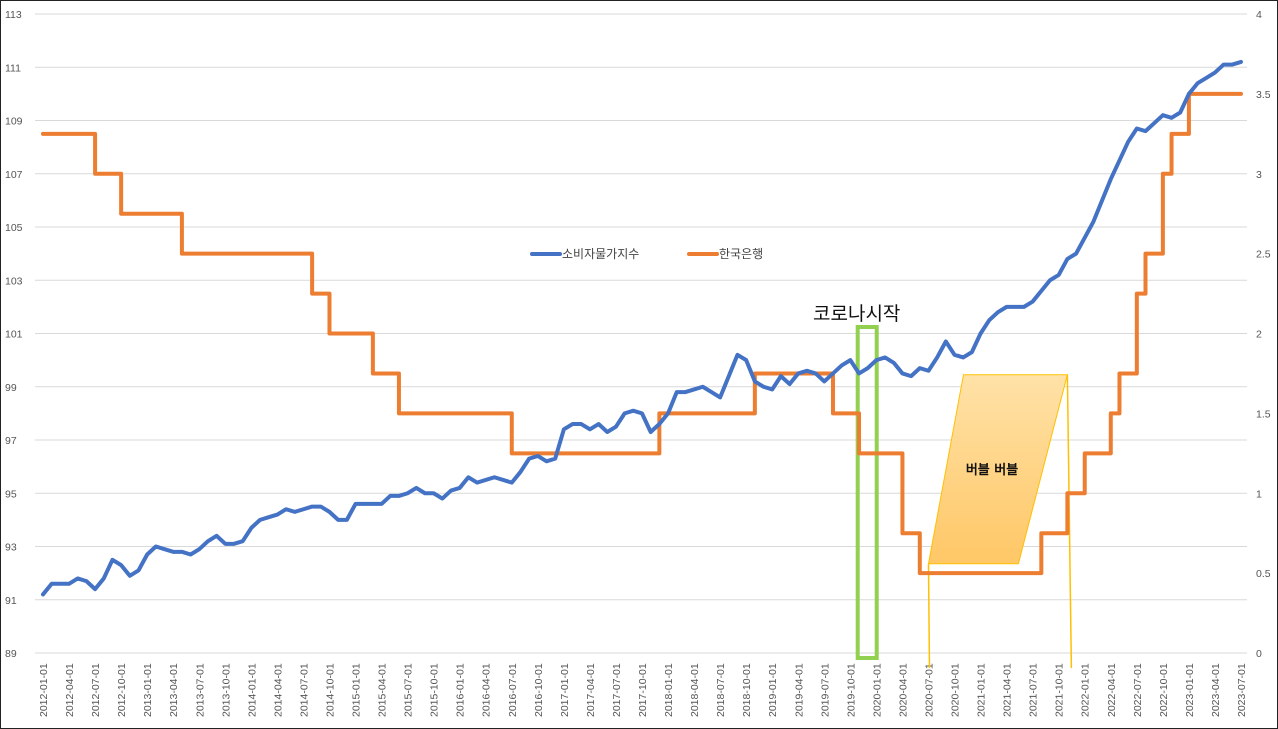  What do you see at coordinates (200, 690) in the screenshot?
I see `x-tick-label: 2013-07-01` at bounding box center [200, 690].